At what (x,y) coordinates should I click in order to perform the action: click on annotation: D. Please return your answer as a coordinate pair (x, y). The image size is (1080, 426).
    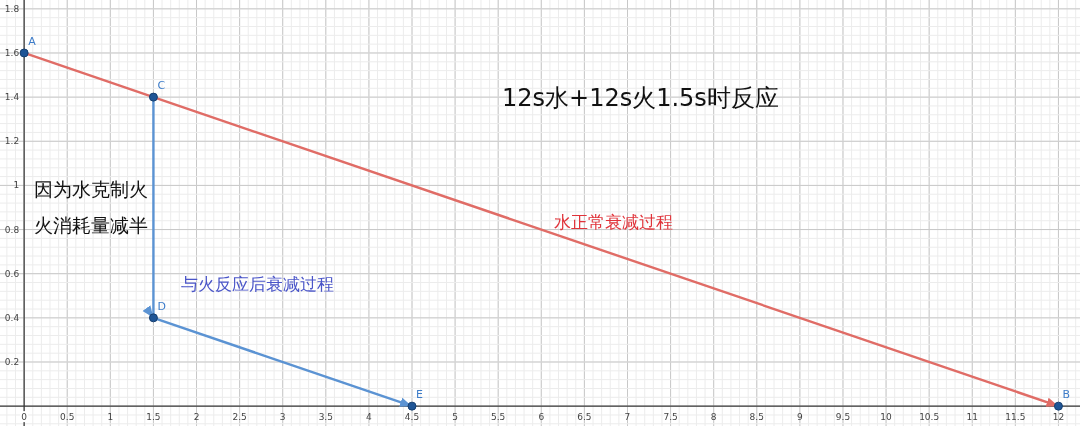
    Looking at the image, I should click on (161, 306).